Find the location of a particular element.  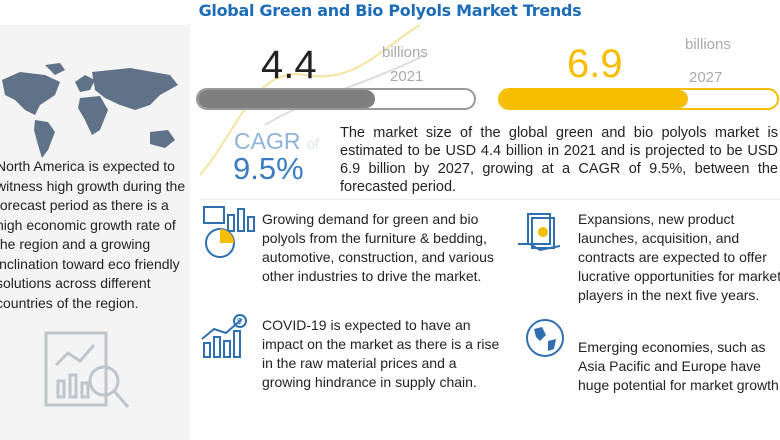

unit-2021: billions is located at coordinates (405, 52).